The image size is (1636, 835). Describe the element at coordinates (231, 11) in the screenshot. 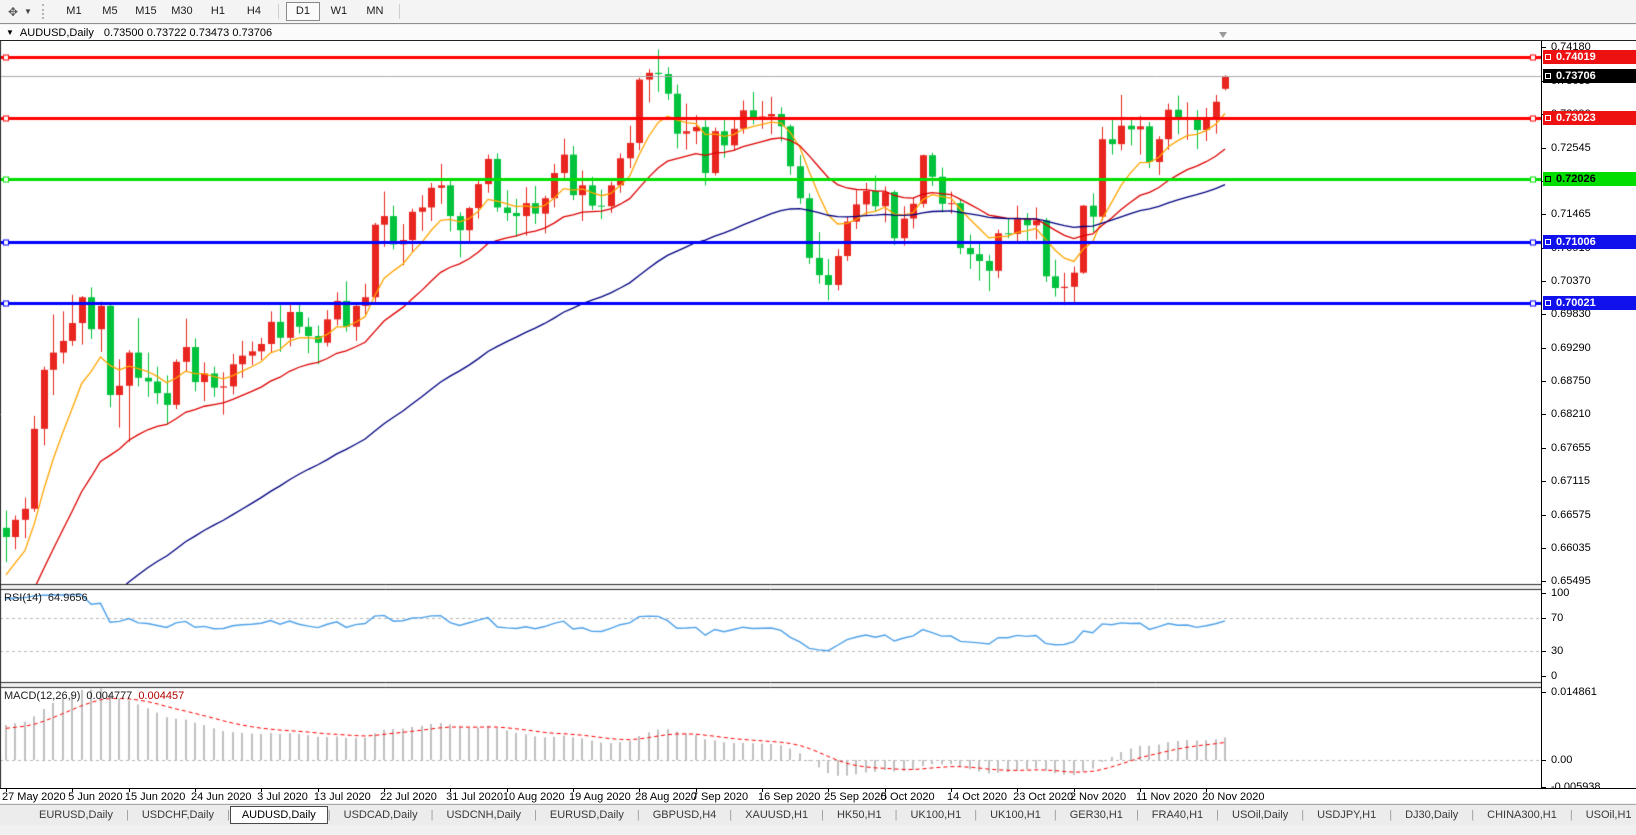

I see `timeframe-buttons: M1 M5 M15 M30 H1 H4 D1 W1 MN` at that location.